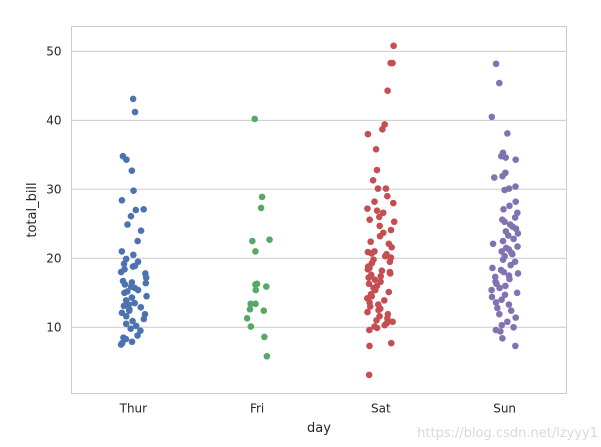  Describe the element at coordinates (257, 409) in the screenshot. I see `x-tick-label: Fri` at that location.